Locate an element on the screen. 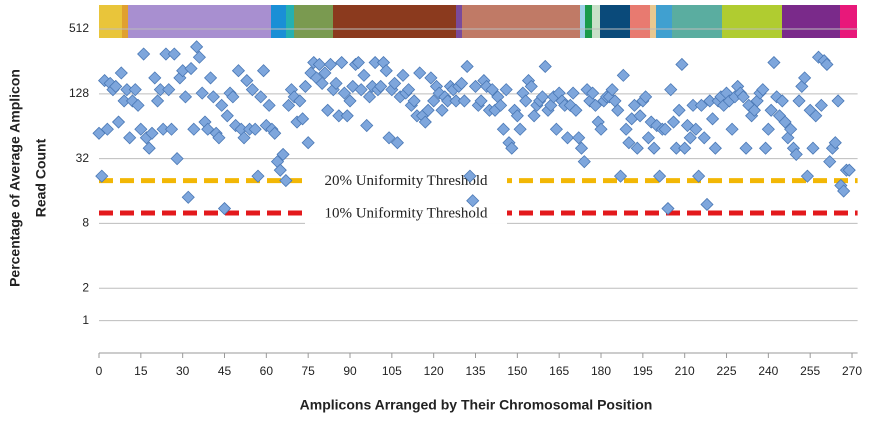 This screenshot has height=424, width=872. y-tick-label: 1 is located at coordinates (85, 320).